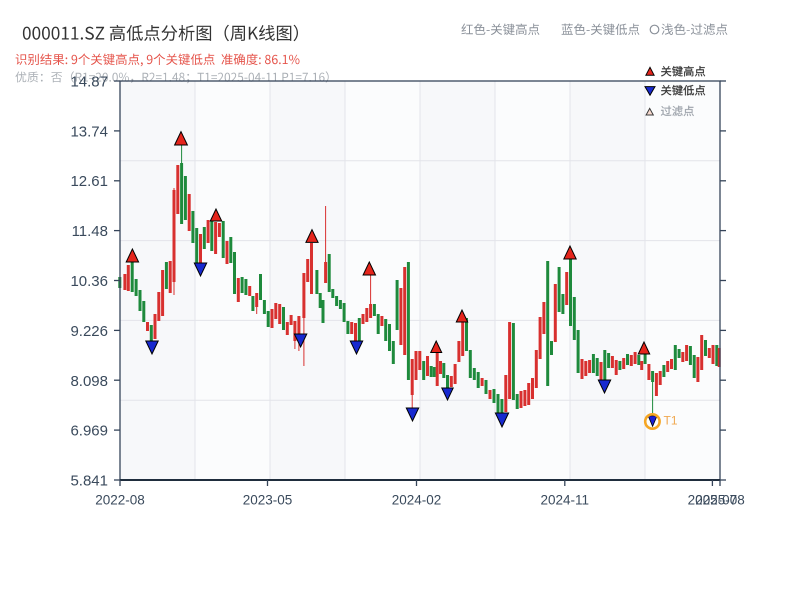 The image size is (800, 600). What do you see at coordinates (417, 500) in the screenshot?
I see `svg-text: 2024-02` at bounding box center [417, 500].